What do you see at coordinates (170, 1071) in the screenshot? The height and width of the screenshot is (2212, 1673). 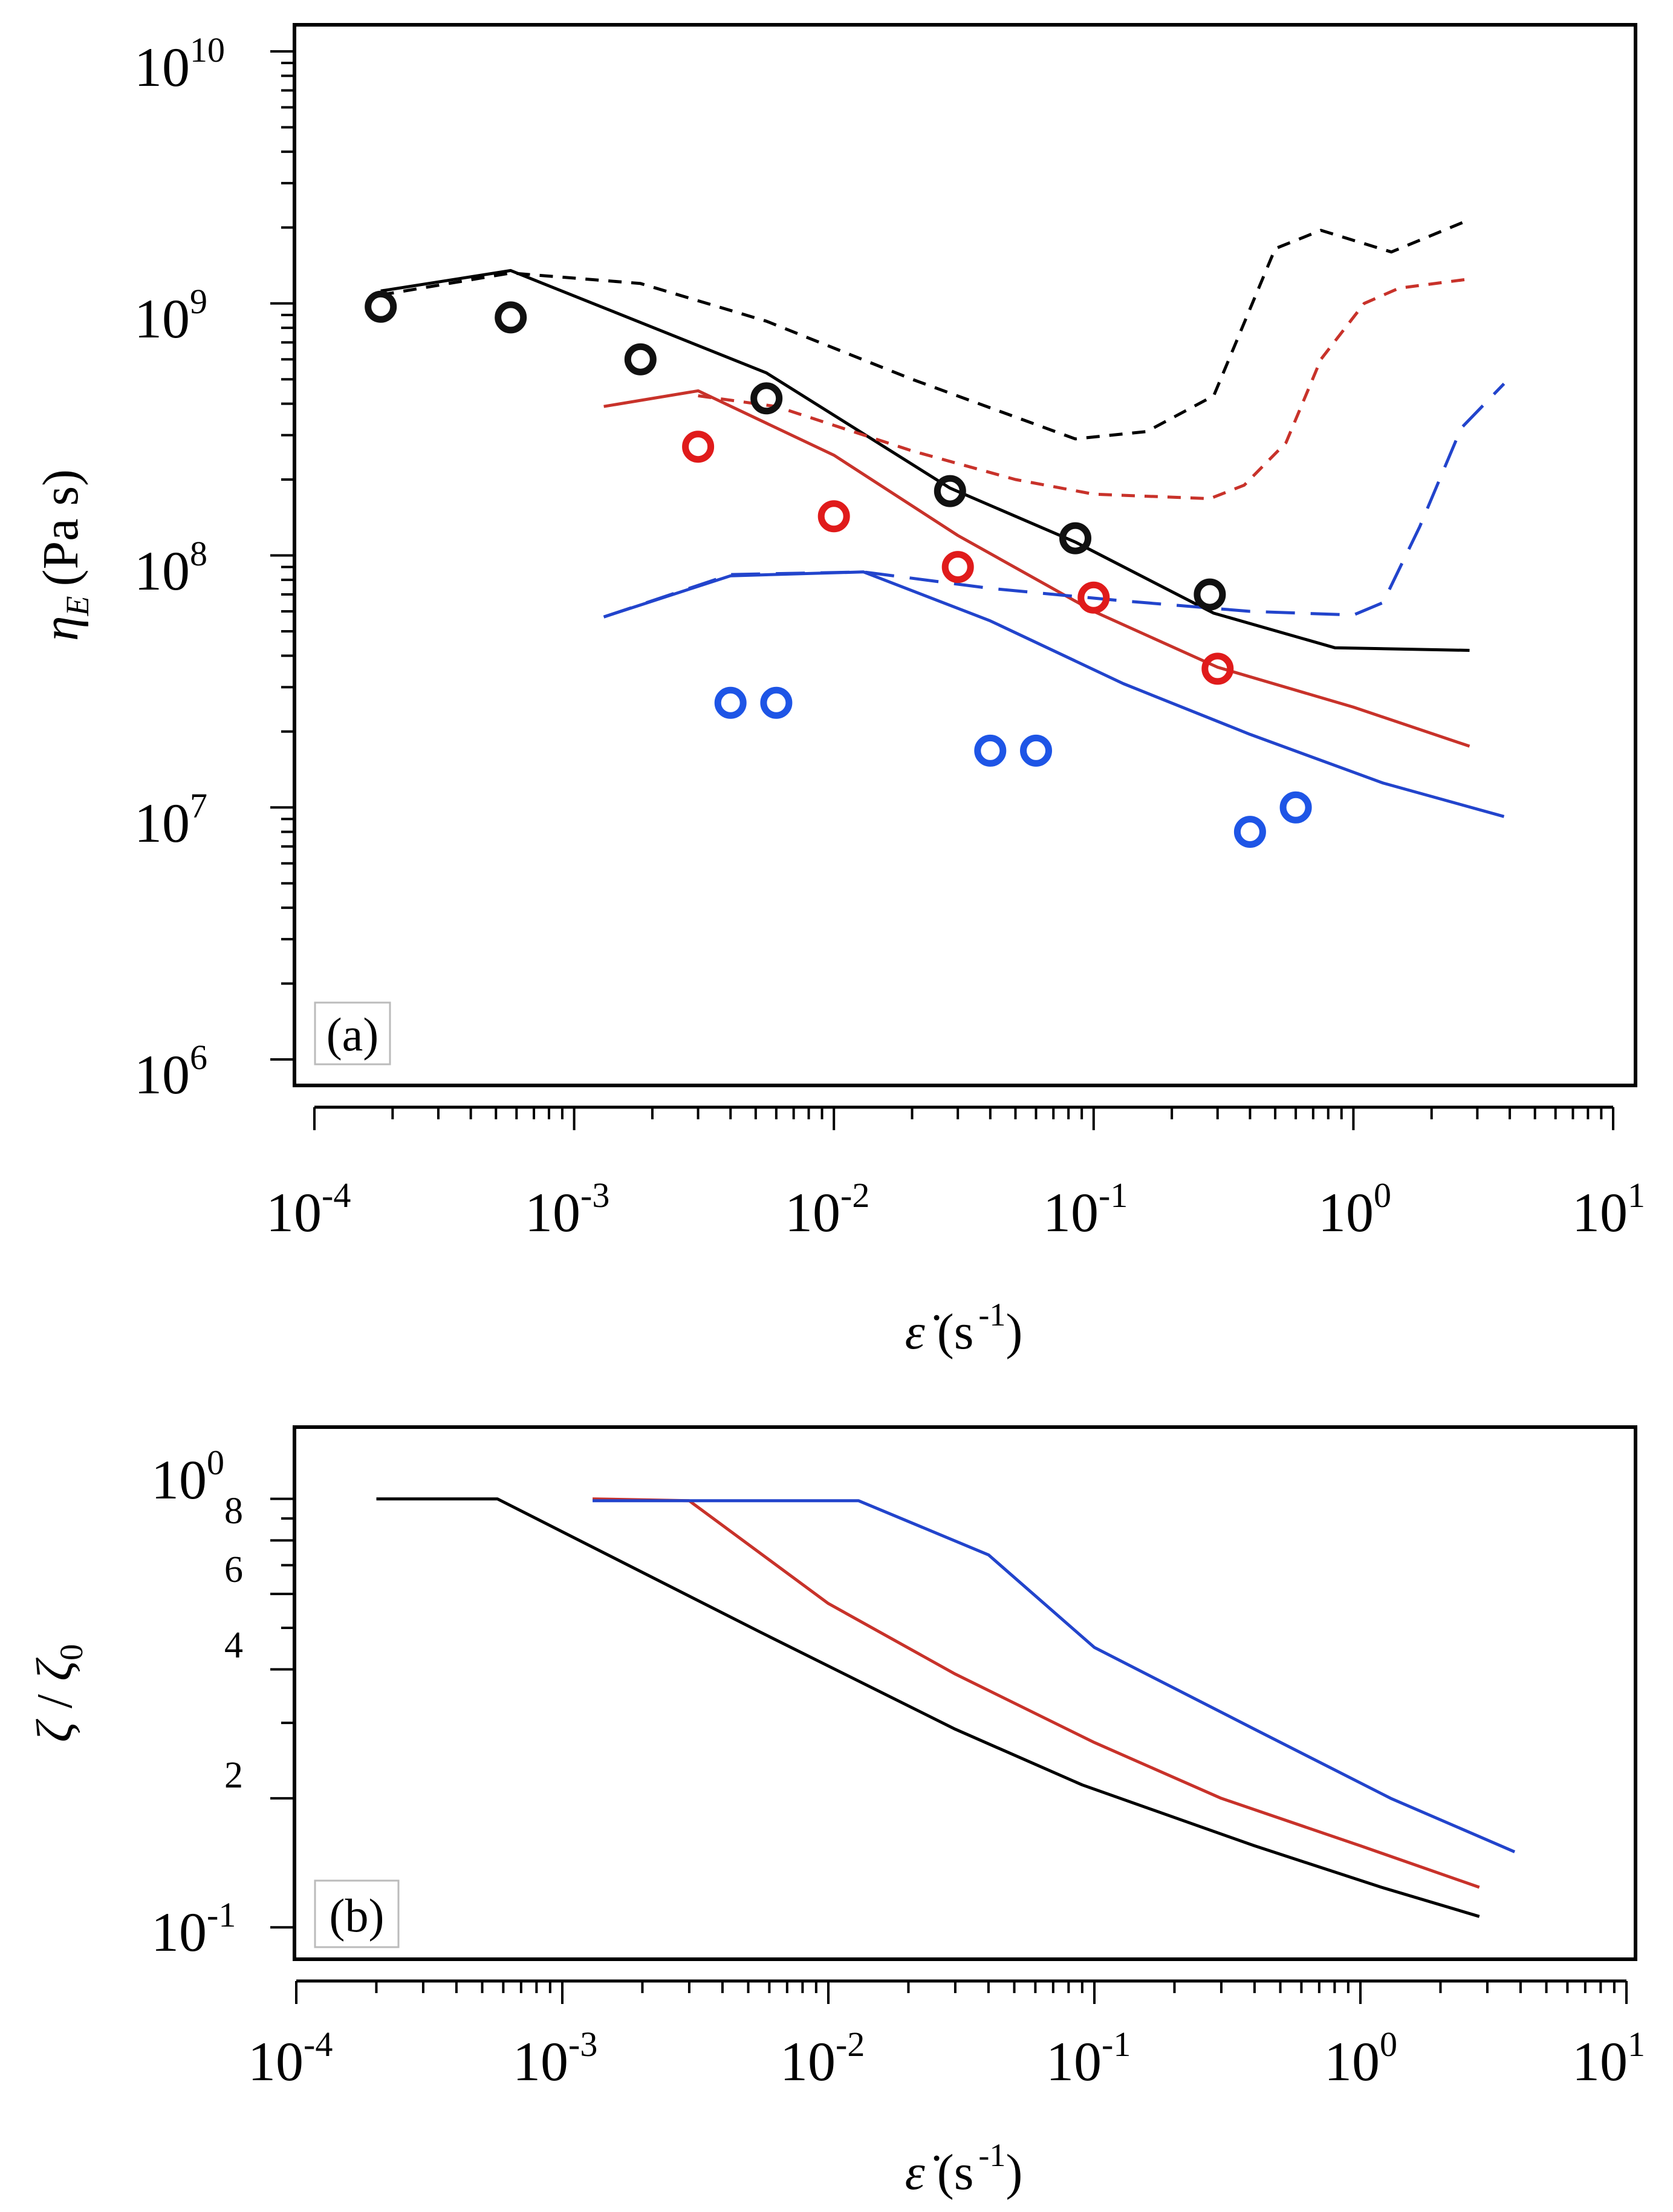 I see `y-tick-label: 10⁶` at bounding box center [170, 1071].